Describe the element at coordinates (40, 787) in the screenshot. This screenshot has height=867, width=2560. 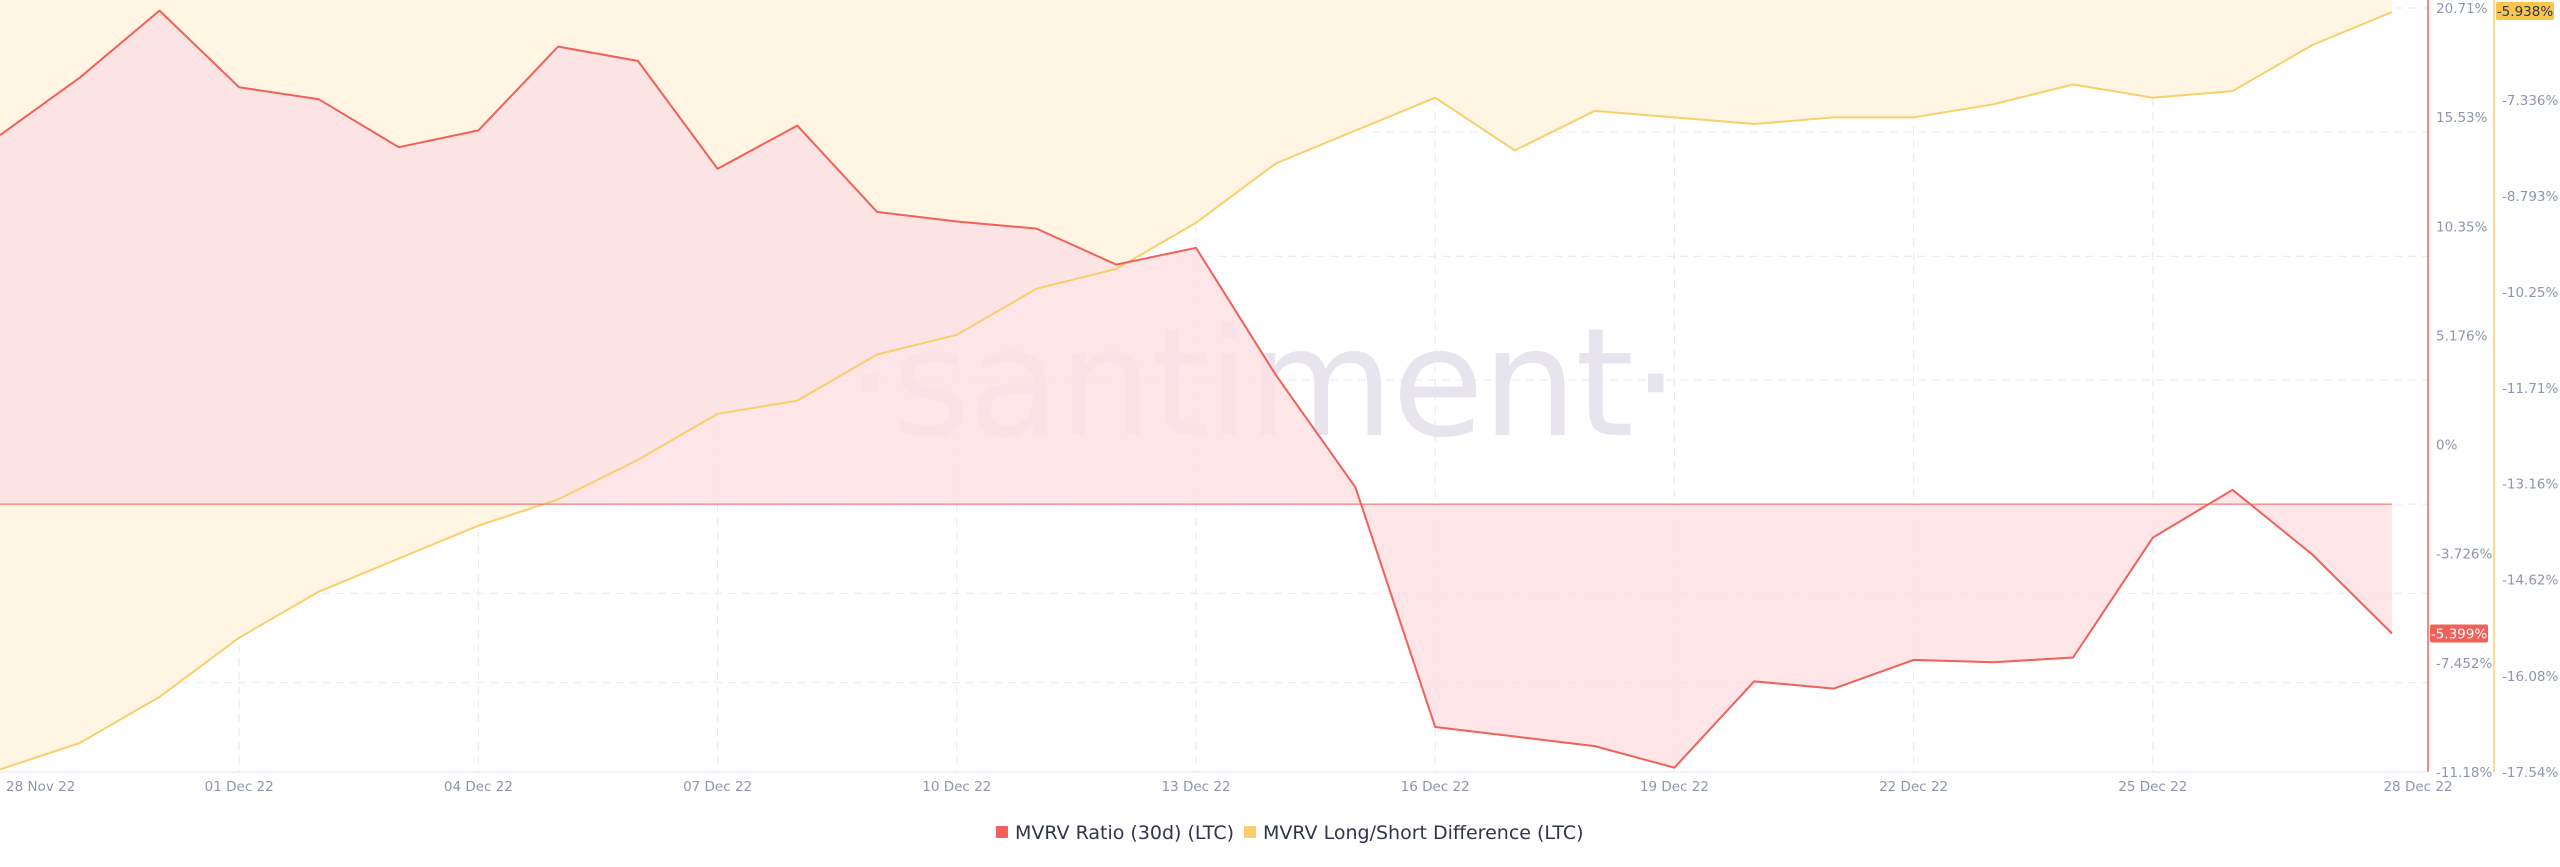
I see `x-axis-tick-label: 28 Nov 22` at that location.